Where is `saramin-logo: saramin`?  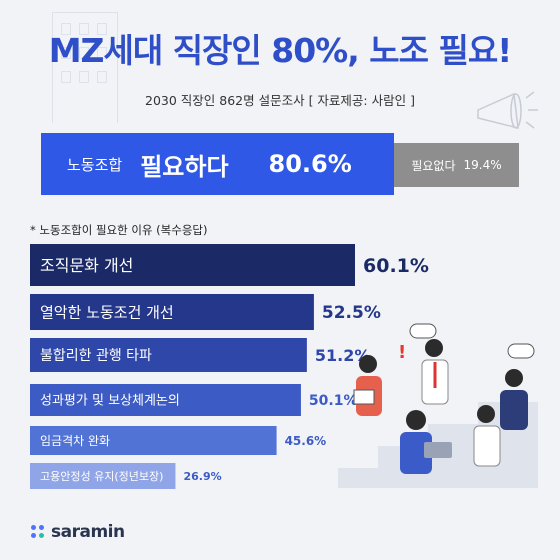 saramin-logo: saramin is located at coordinates (78, 532).